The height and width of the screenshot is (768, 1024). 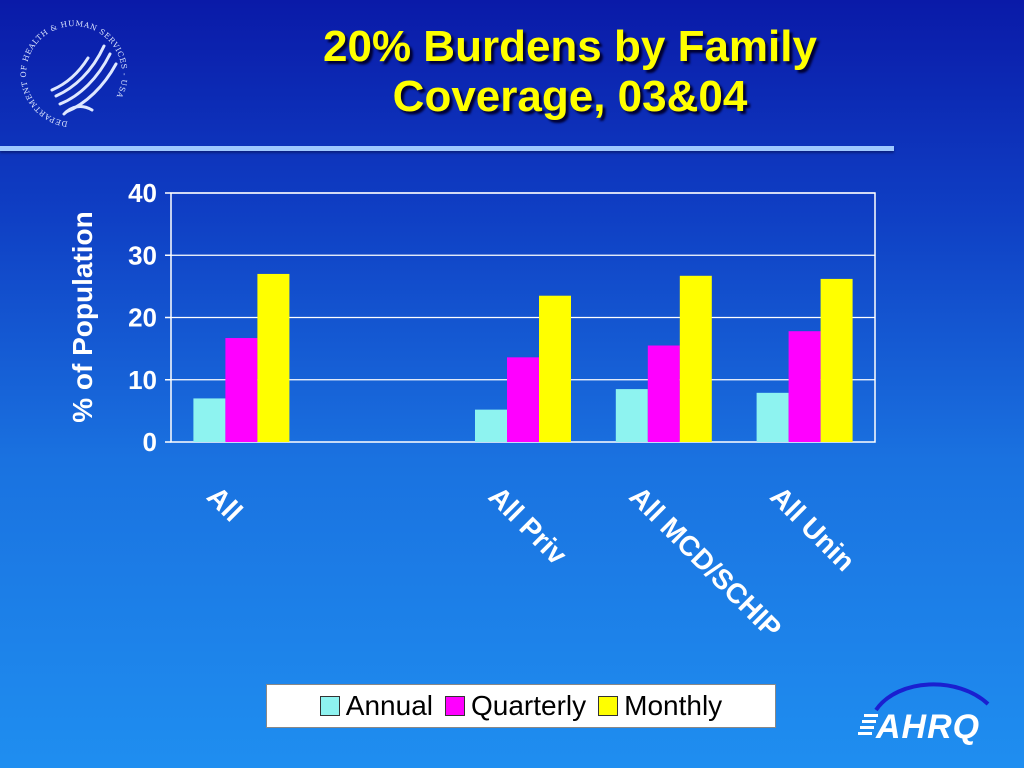 What do you see at coordinates (389, 705) in the screenshot?
I see `legend-label-annual: Annual` at bounding box center [389, 705].